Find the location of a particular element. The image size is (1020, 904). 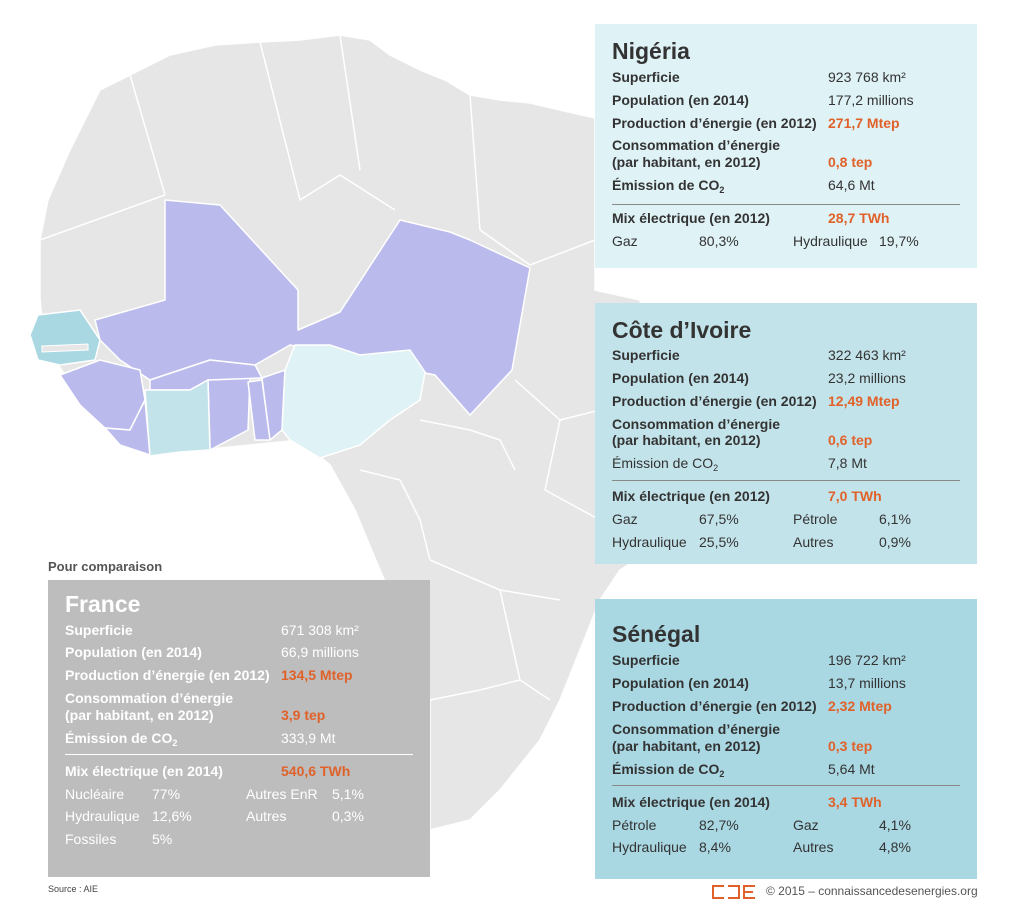

copyright-text: © 2015 – connaissancedesenergies.org is located at coordinates (872, 891).